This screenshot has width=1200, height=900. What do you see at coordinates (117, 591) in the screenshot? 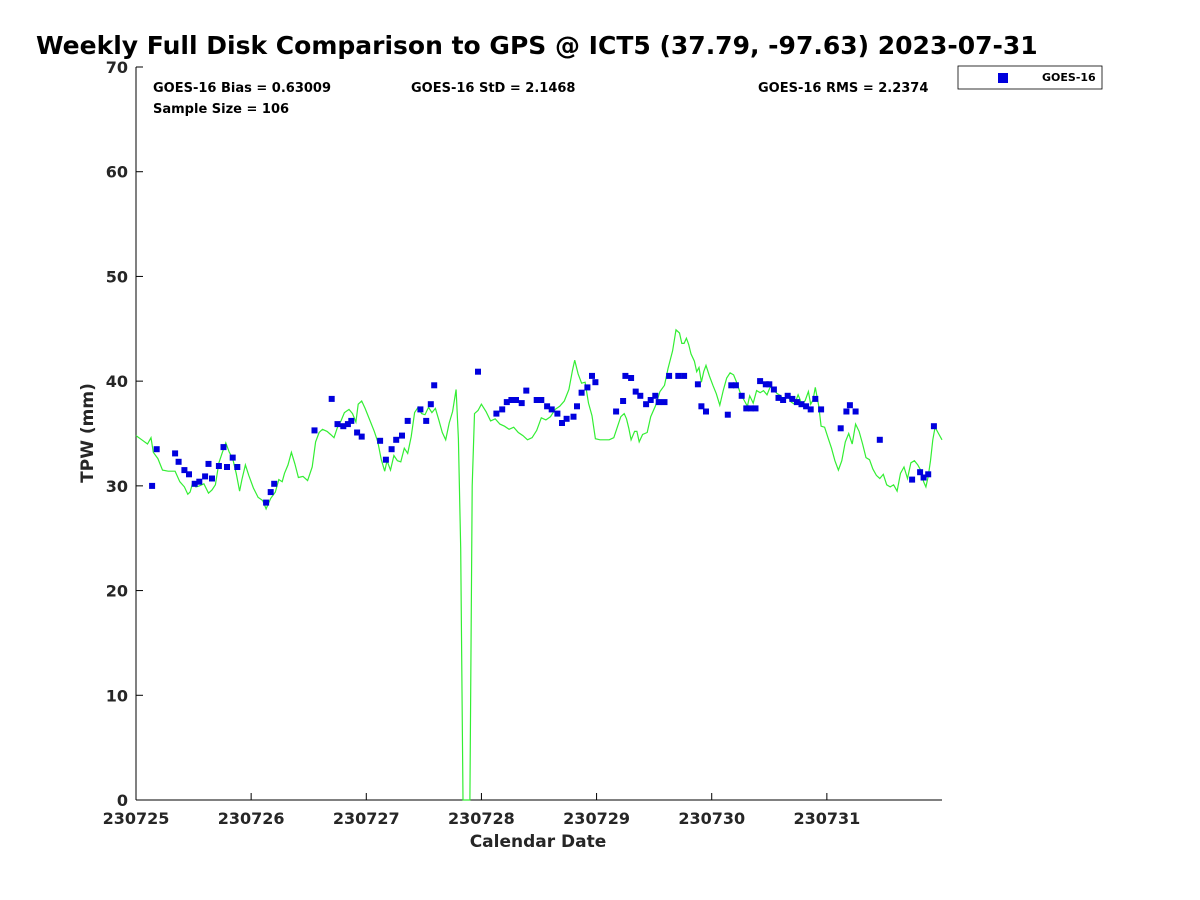
I see `y-tick-label: 20` at bounding box center [117, 591].